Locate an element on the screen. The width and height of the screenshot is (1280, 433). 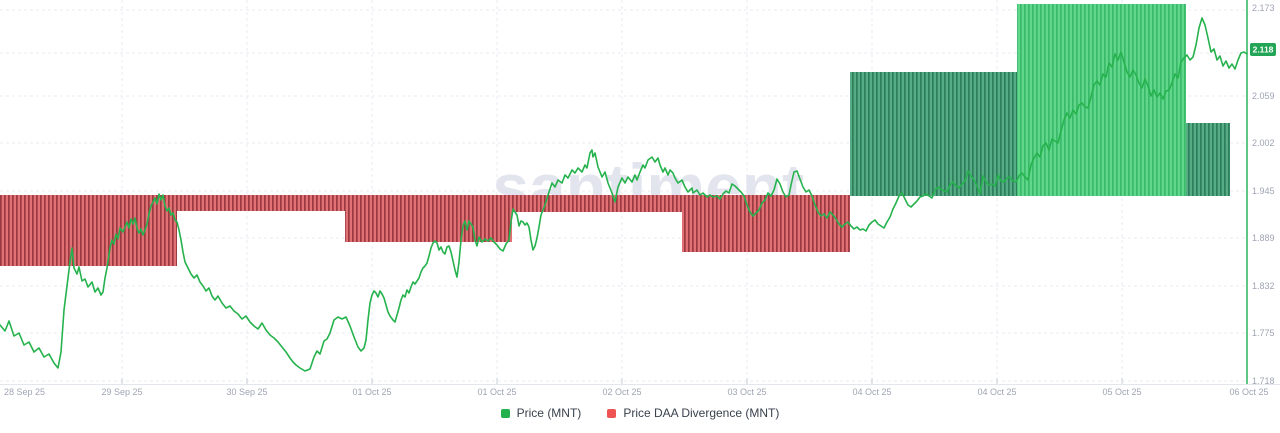
y-axis-label: 1.775 is located at coordinates (1263, 333).